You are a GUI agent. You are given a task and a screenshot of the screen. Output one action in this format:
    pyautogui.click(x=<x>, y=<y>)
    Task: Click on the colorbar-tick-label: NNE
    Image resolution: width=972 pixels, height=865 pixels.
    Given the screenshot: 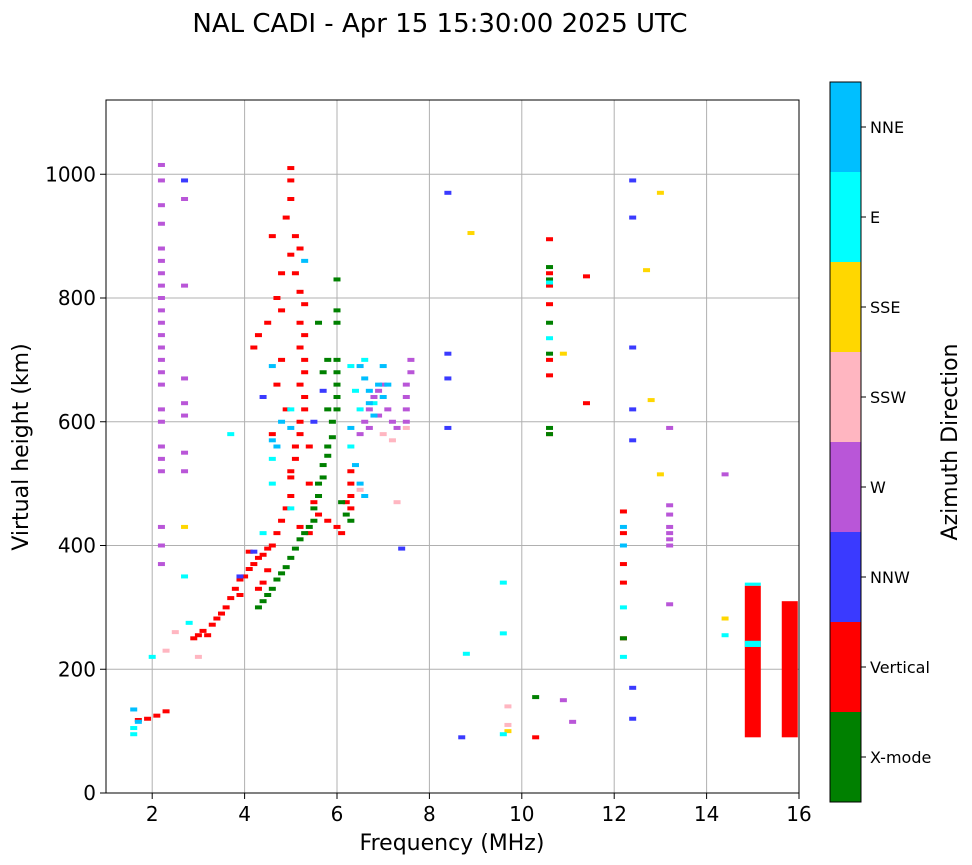 What is the action you would take?
    pyautogui.click(x=887, y=127)
    